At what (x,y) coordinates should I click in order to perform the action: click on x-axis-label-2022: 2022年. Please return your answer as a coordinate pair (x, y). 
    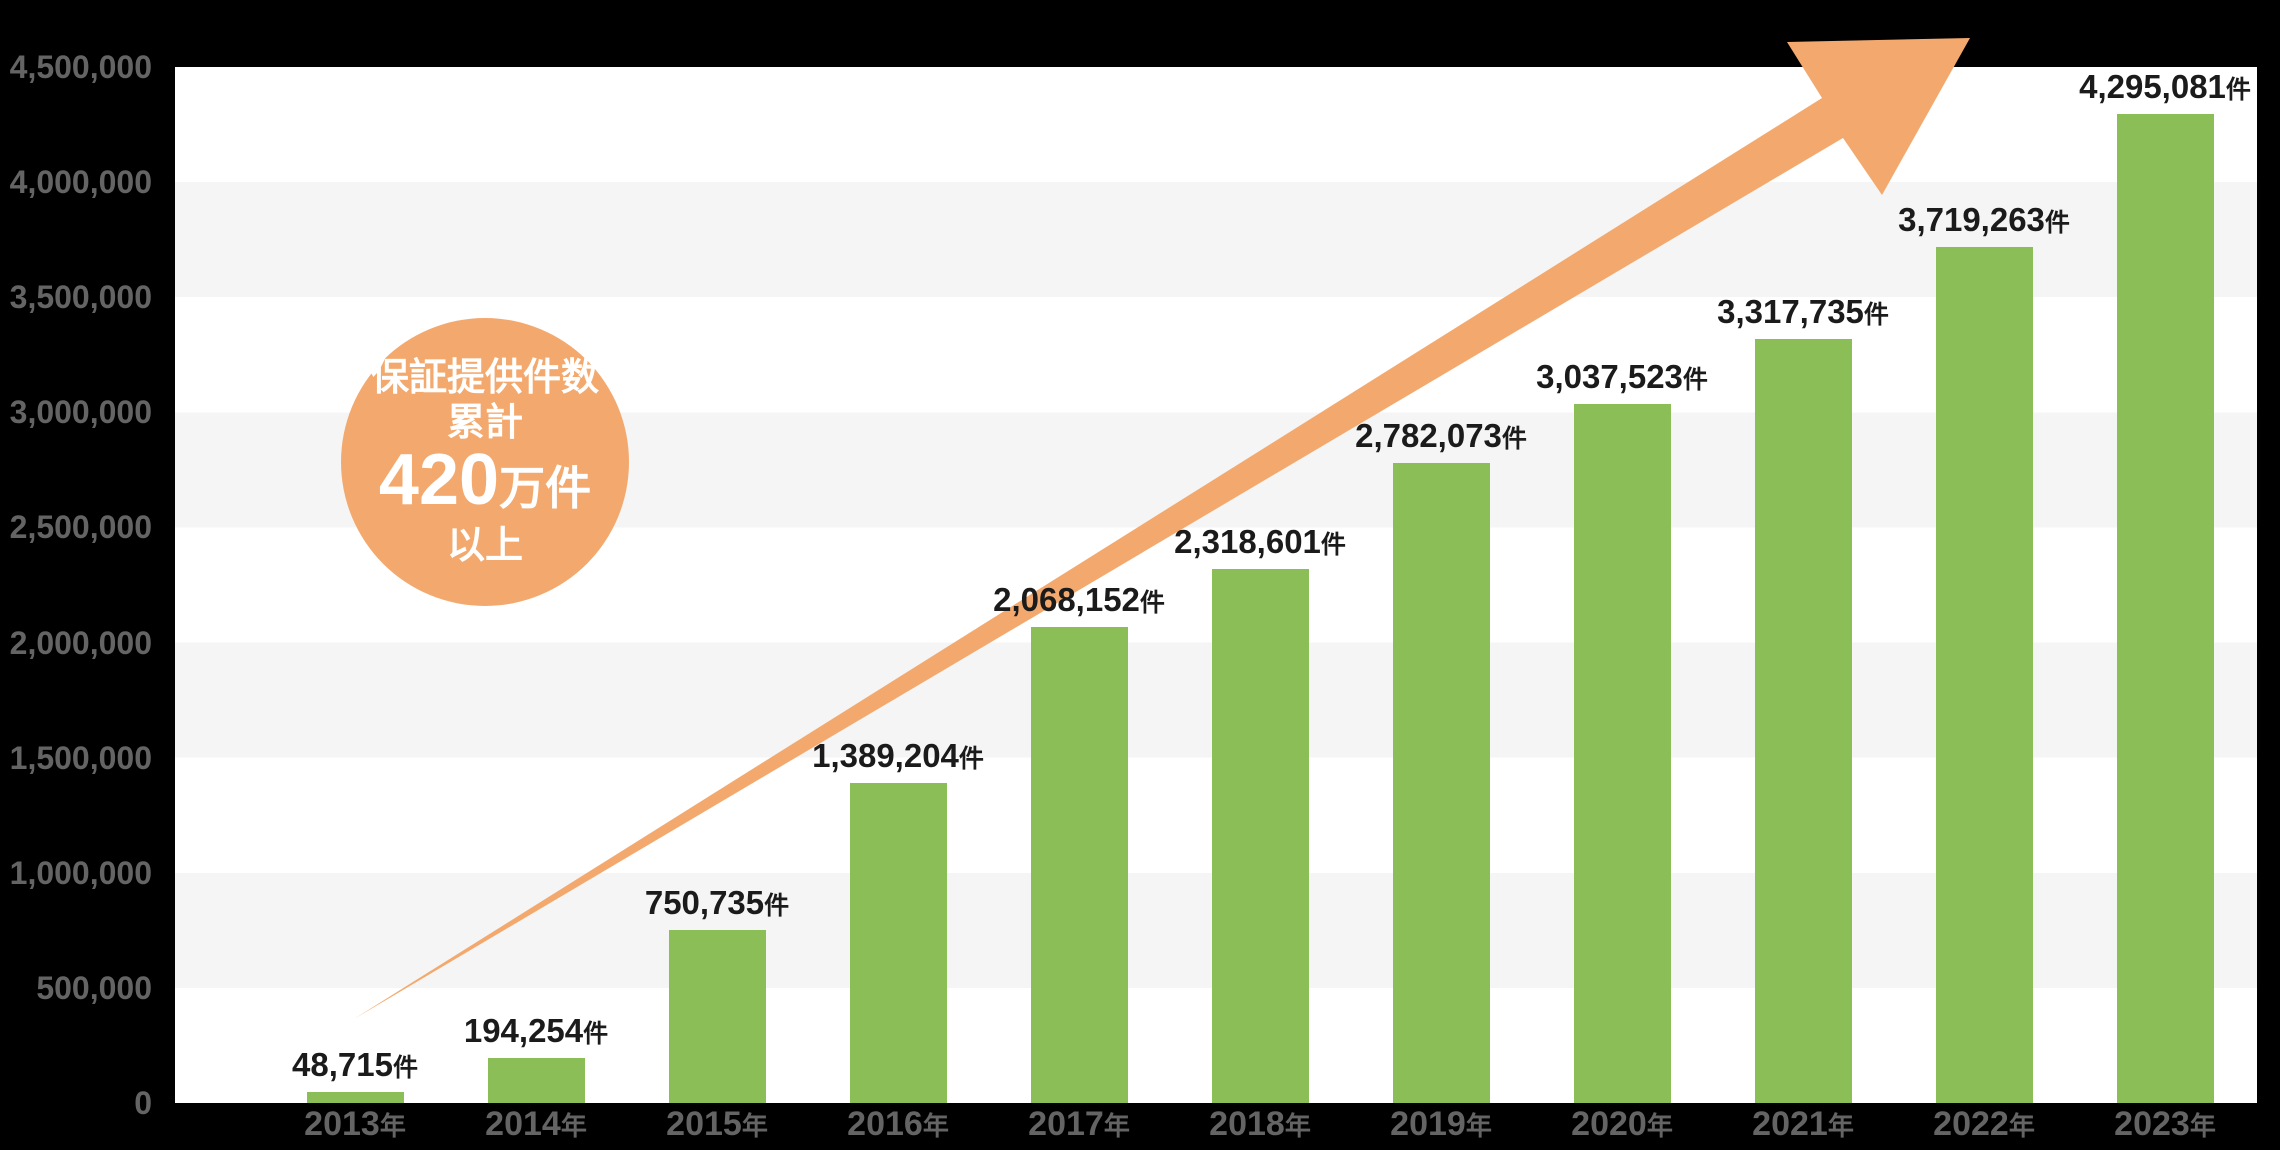
    Looking at the image, I should click on (1984, 1125).